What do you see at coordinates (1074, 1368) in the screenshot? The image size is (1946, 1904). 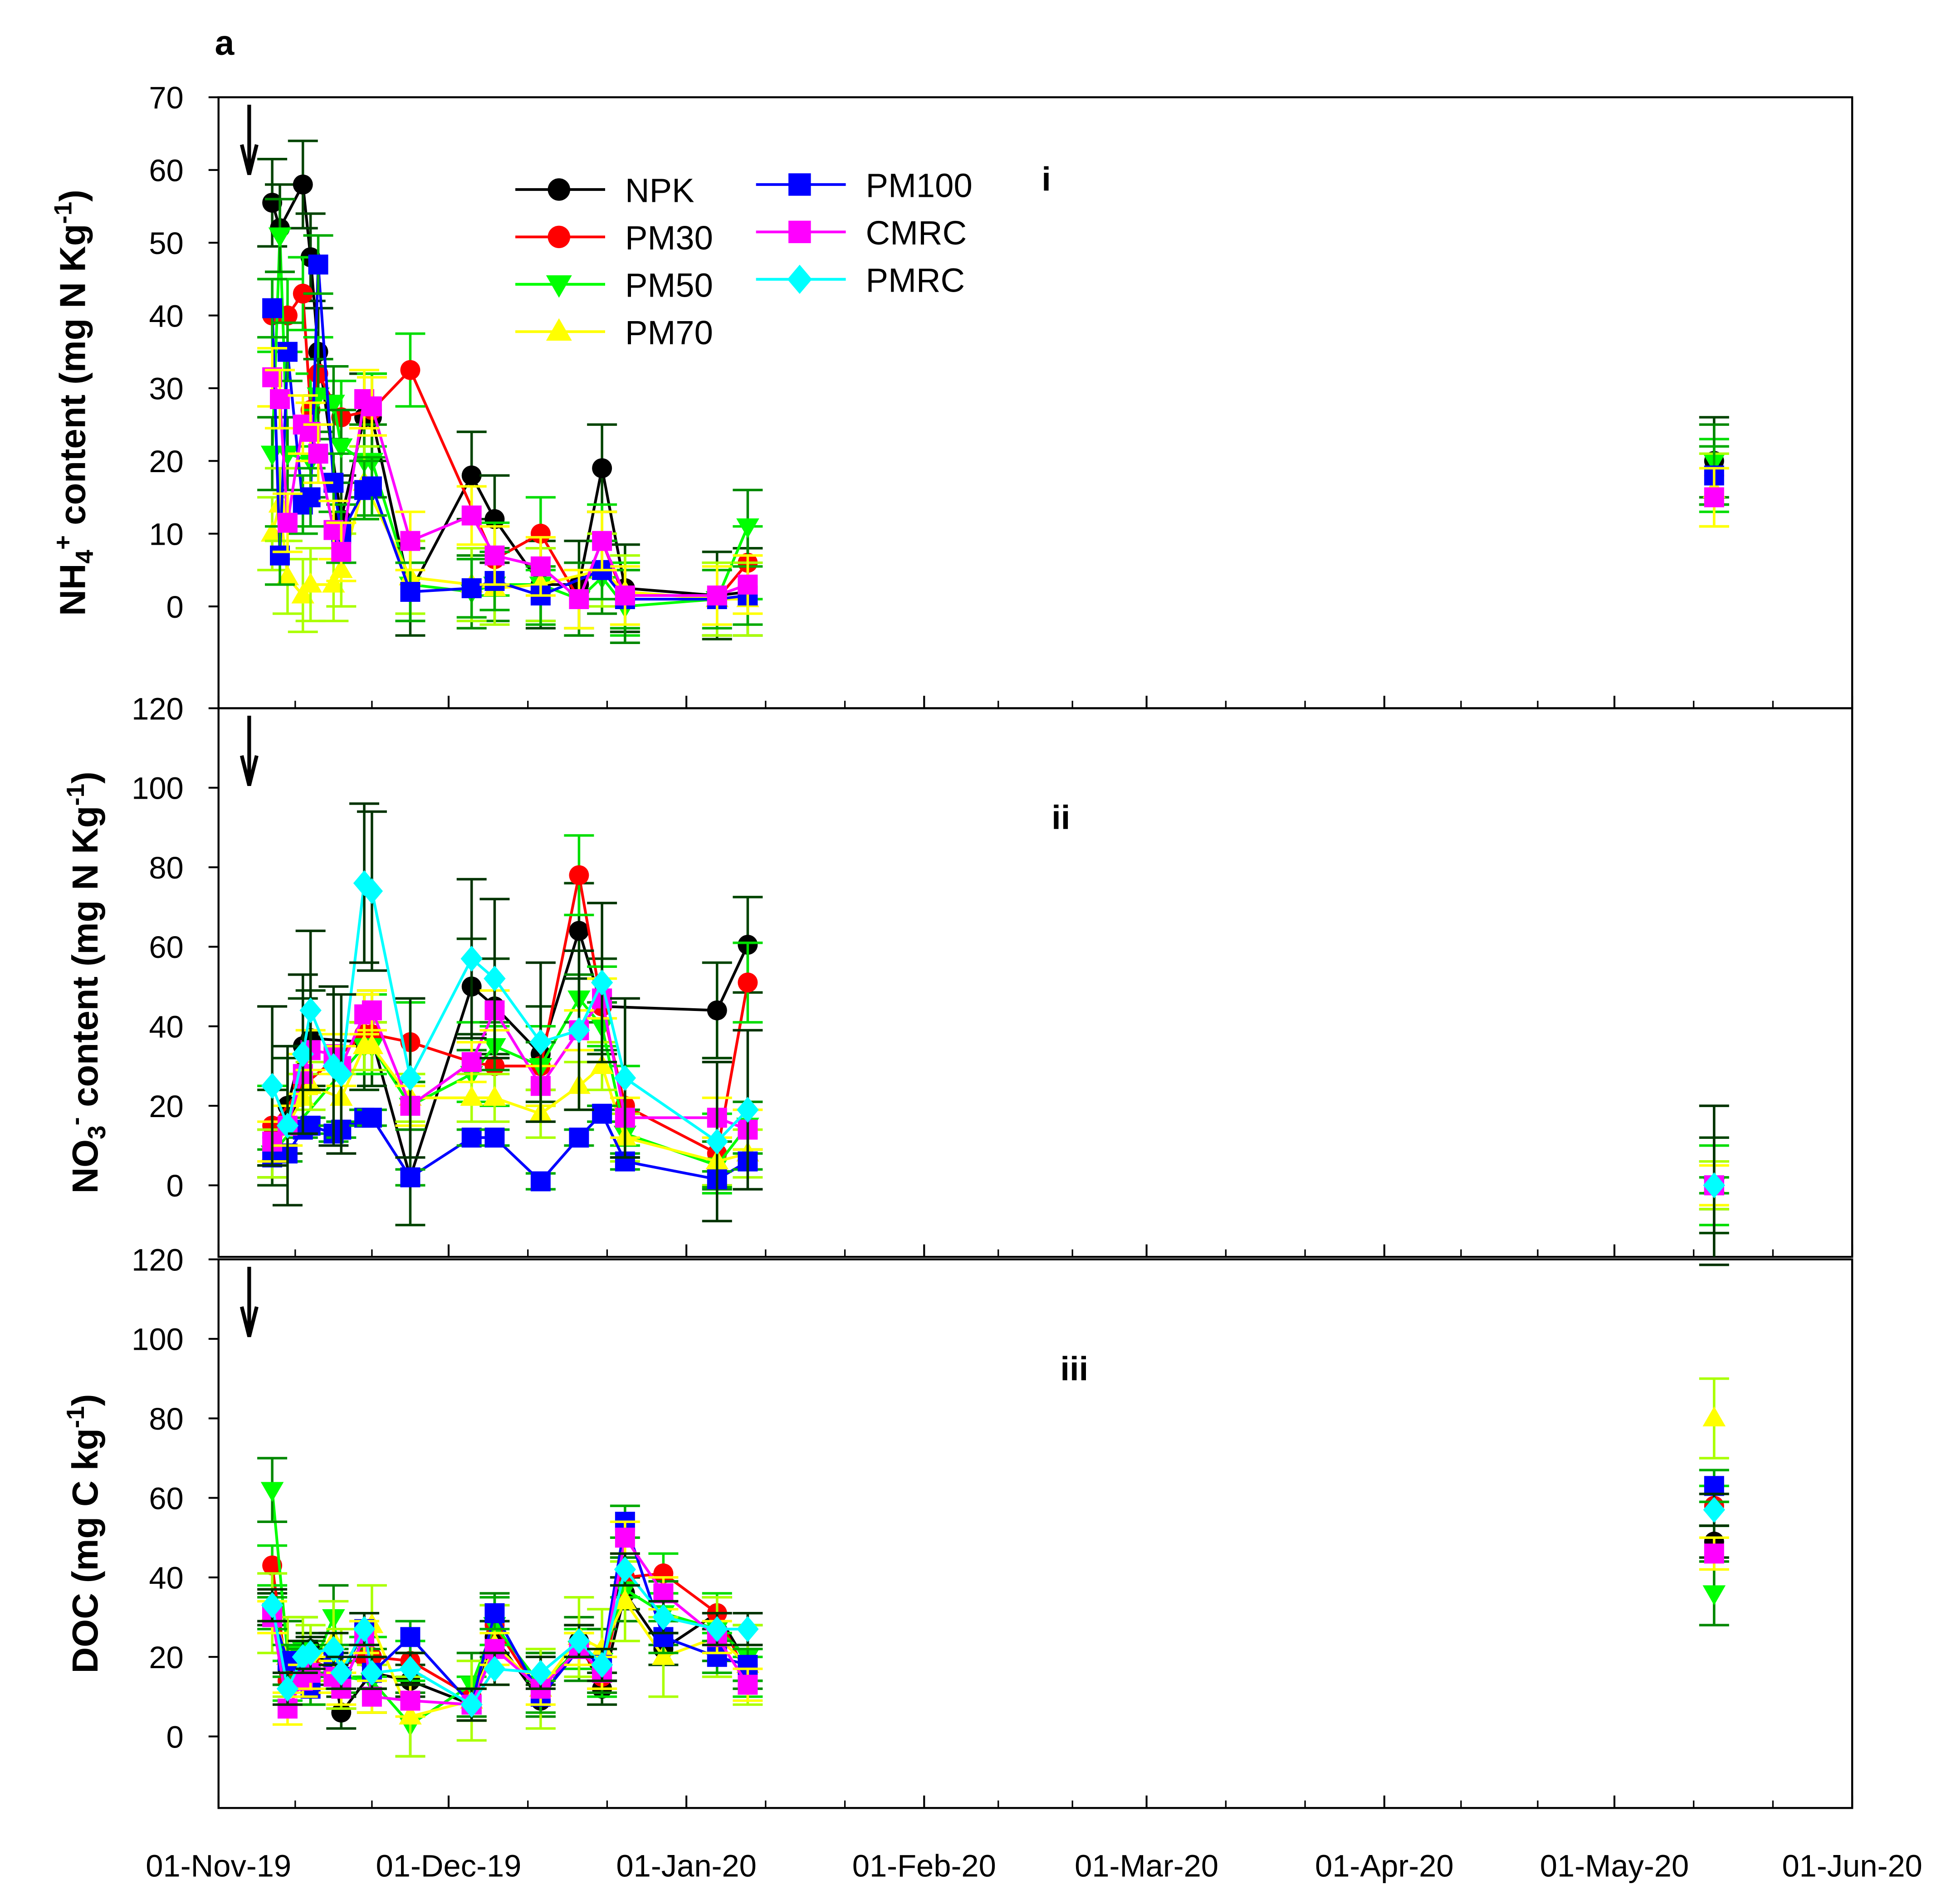 I see `panel-label-iii: iii` at bounding box center [1074, 1368].